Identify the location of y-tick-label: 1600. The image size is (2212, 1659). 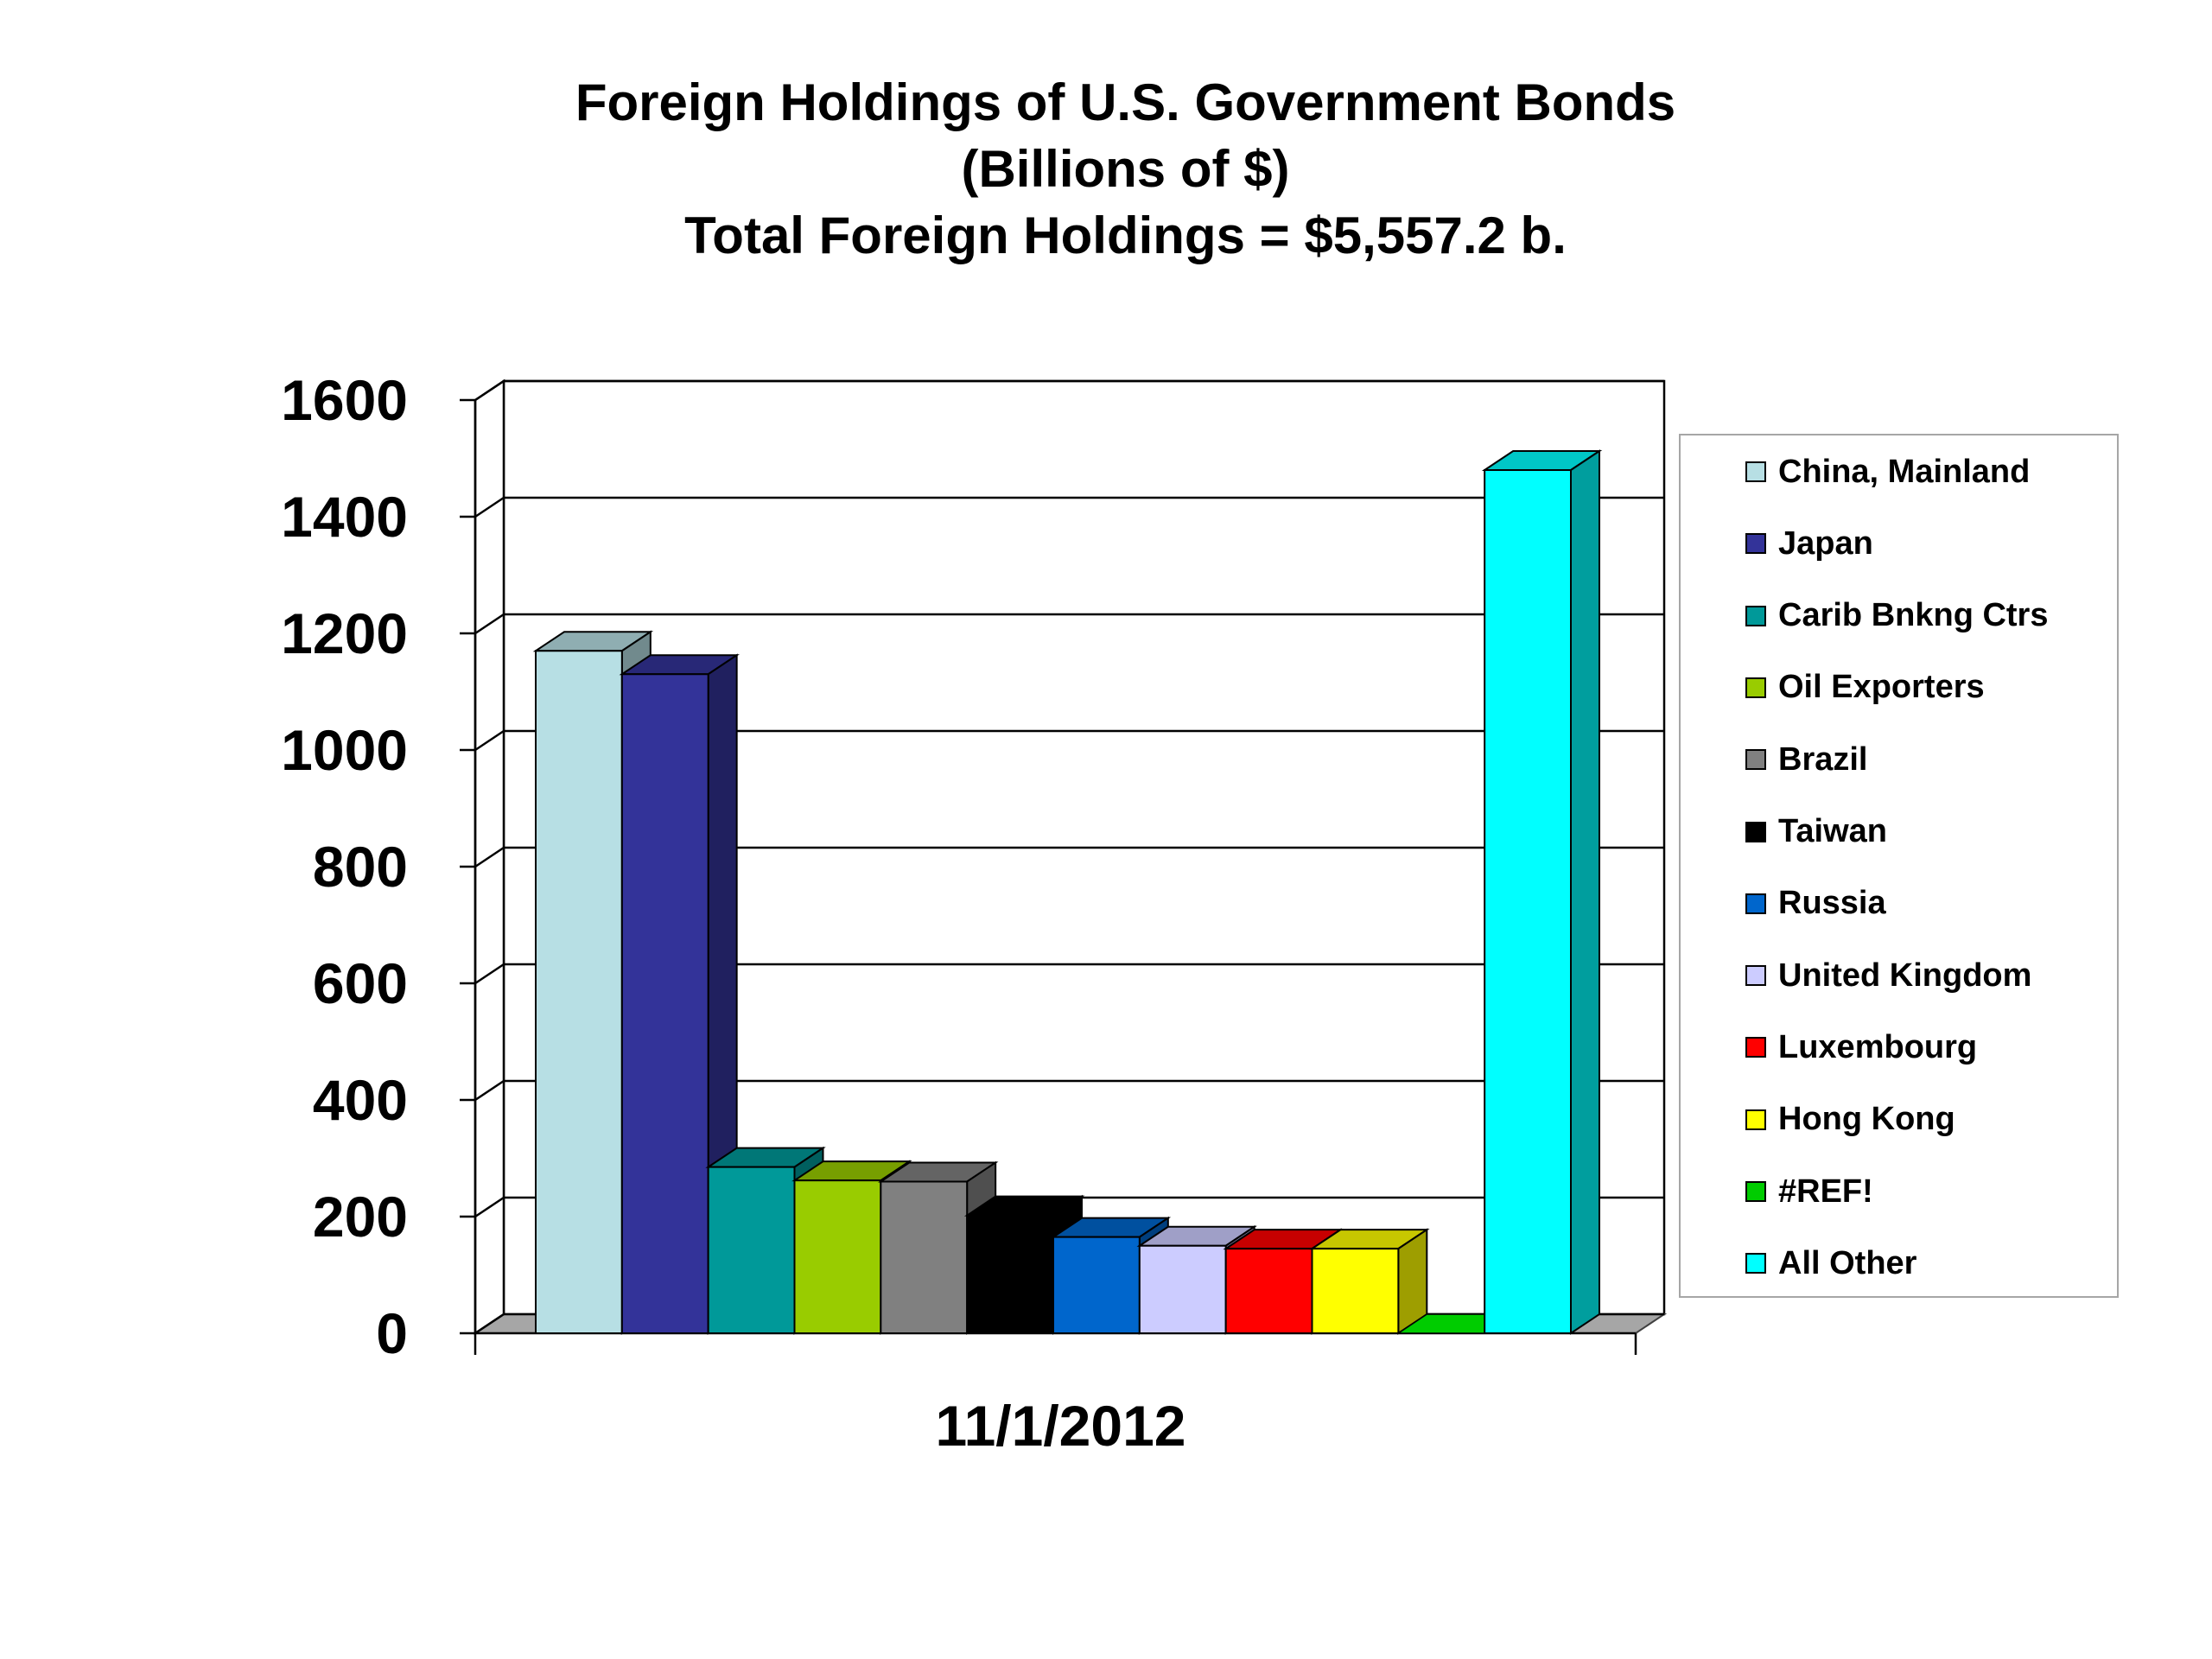
(344, 400).